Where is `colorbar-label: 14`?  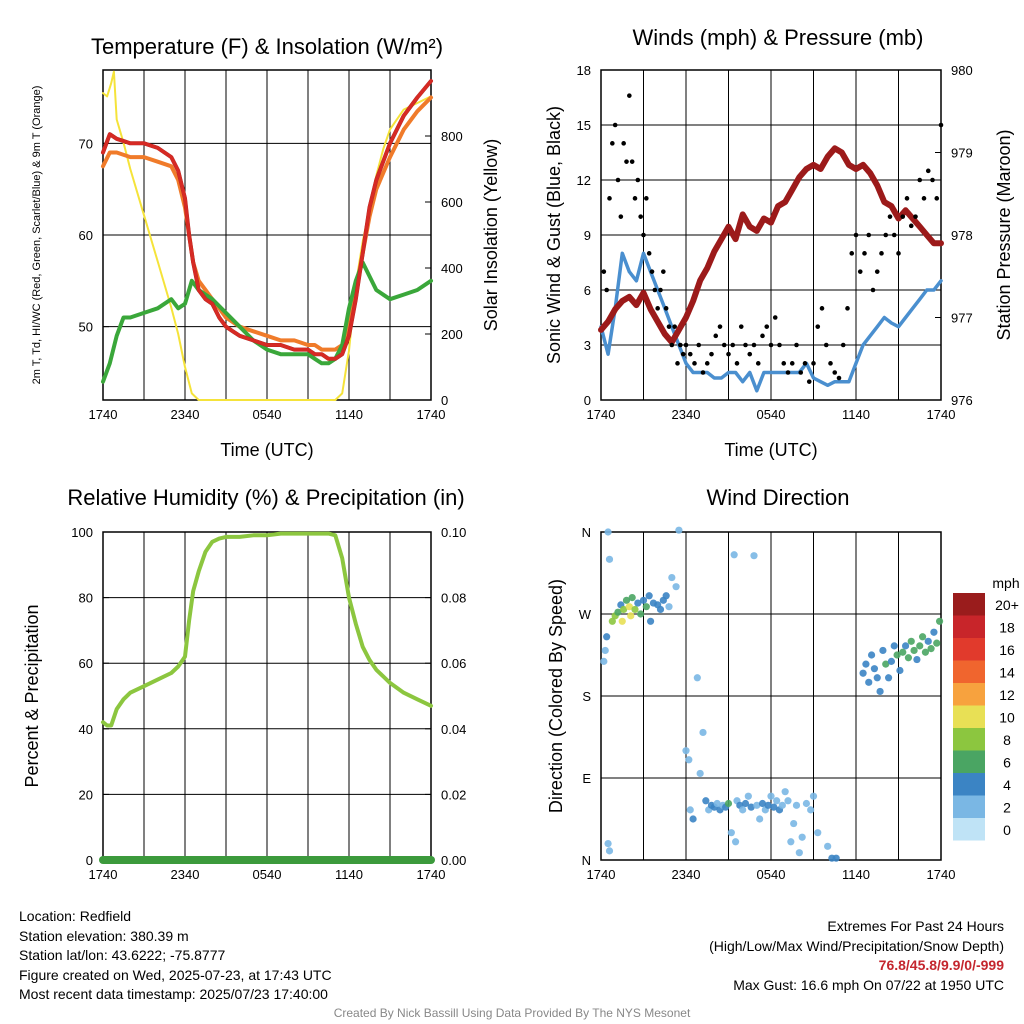 colorbar-label: 14 is located at coordinates (1007, 673).